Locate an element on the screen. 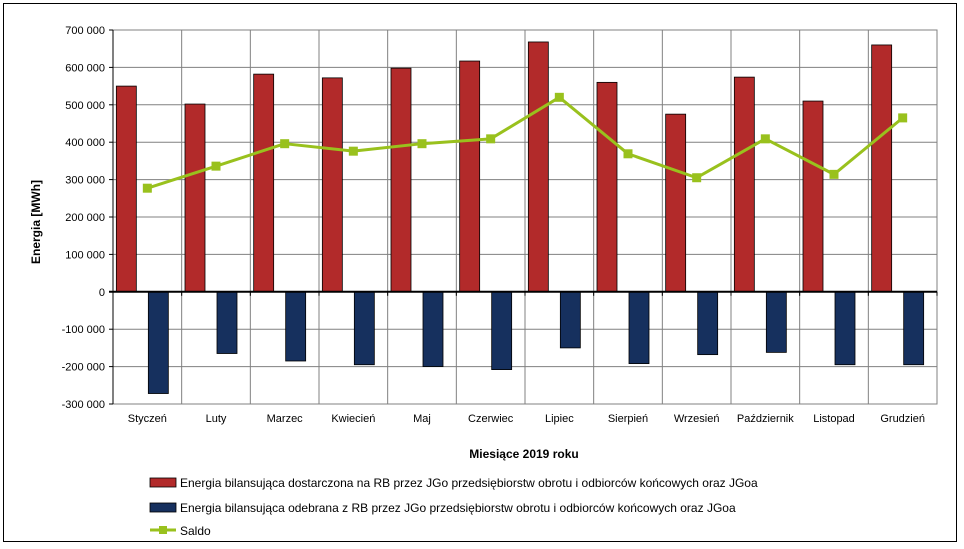 Image resolution: width=964 pixels, height=549 pixels. y-tick-label: 300 000 is located at coordinates (85, 181).